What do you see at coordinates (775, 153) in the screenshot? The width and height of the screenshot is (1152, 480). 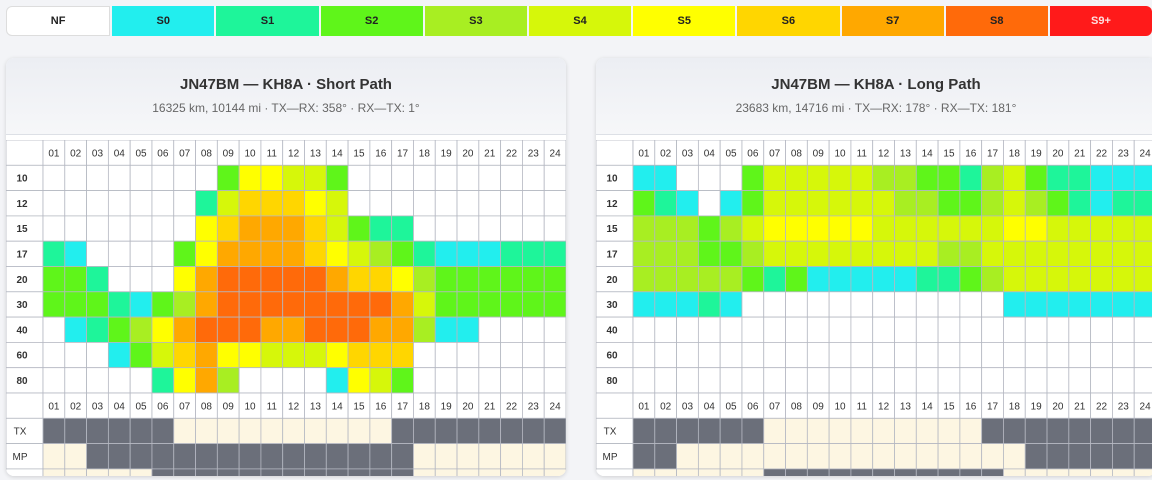 I see `hour-label: 07` at bounding box center [775, 153].